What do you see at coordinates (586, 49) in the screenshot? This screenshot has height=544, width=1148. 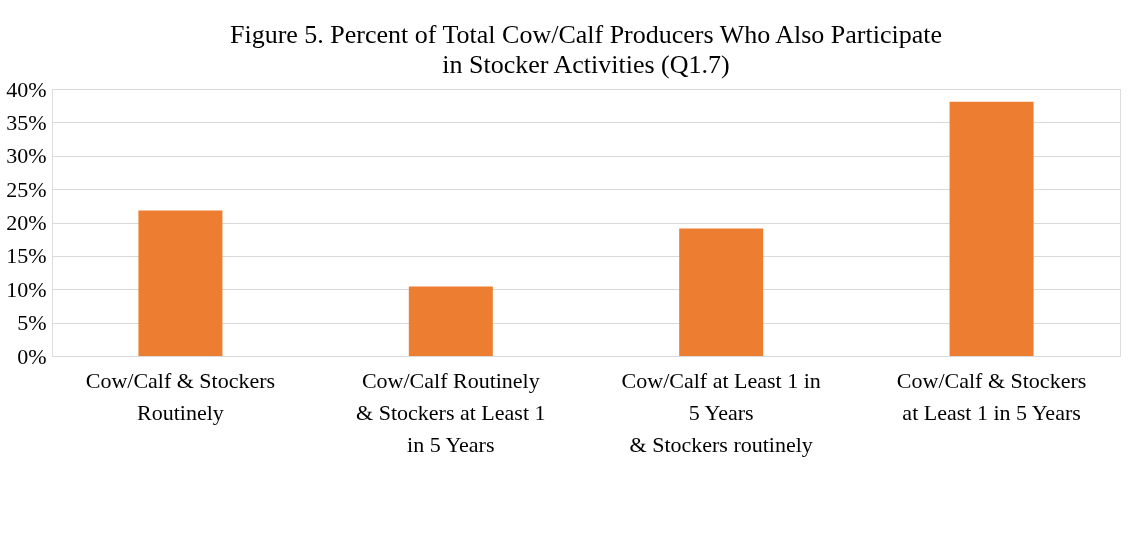 I see `chart-title: Figure 5. Percent of Total Cow/Calf Producers Who Also Participate in Stocker Activities (Q1.7)` at bounding box center [586, 49].